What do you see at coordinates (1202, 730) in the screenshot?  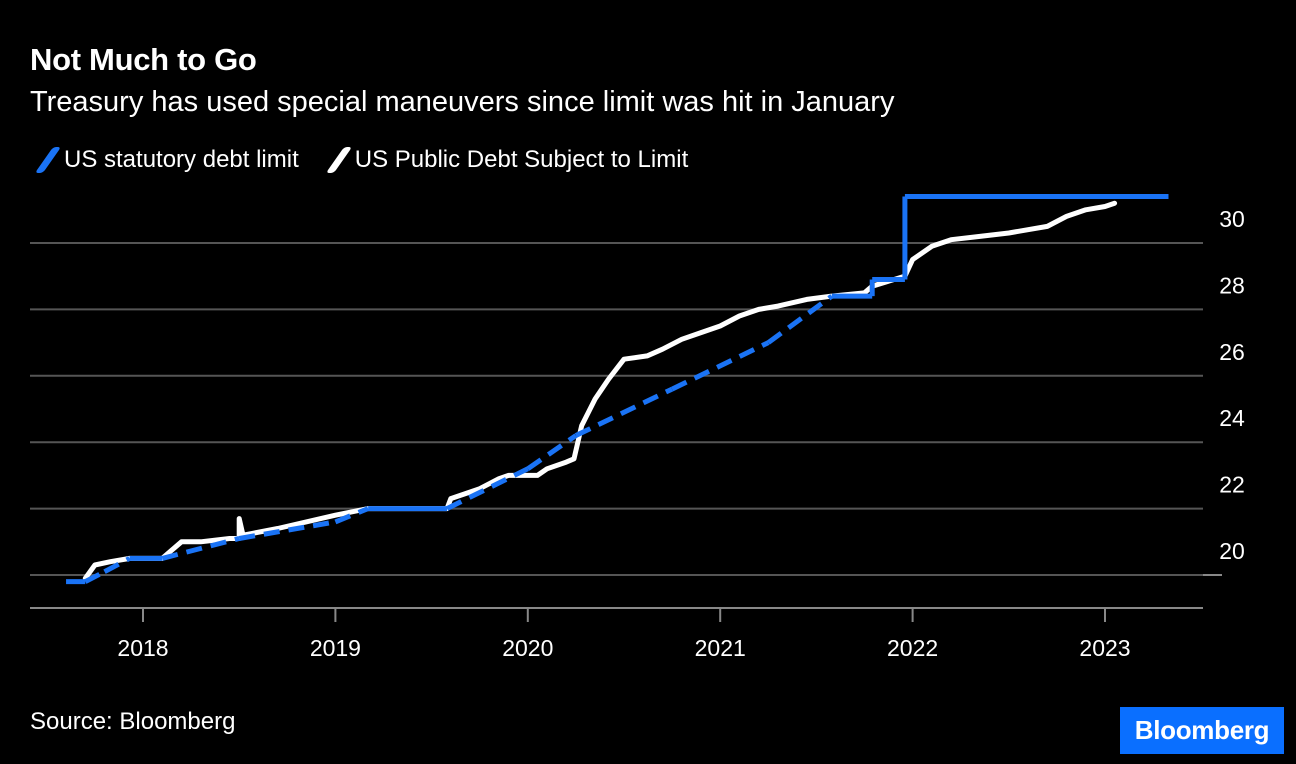 I see `bloomberg-logo: Bloomberg` at bounding box center [1202, 730].